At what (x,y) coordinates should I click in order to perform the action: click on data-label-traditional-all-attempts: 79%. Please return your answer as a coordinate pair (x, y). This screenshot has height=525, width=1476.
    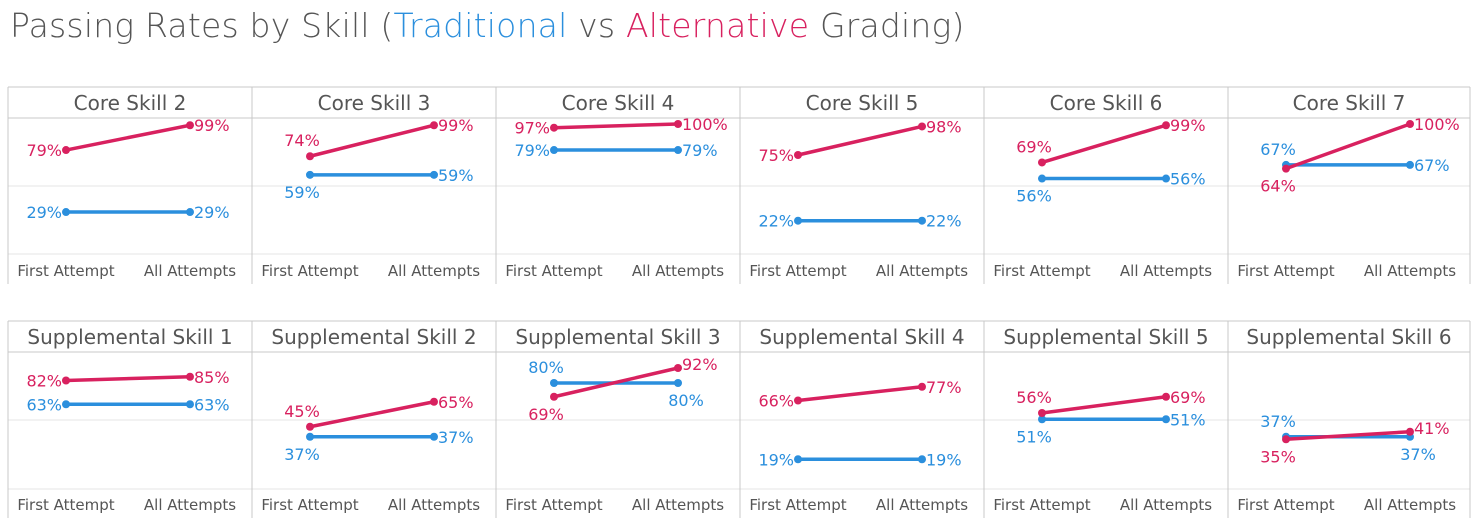
    Looking at the image, I should click on (700, 150).